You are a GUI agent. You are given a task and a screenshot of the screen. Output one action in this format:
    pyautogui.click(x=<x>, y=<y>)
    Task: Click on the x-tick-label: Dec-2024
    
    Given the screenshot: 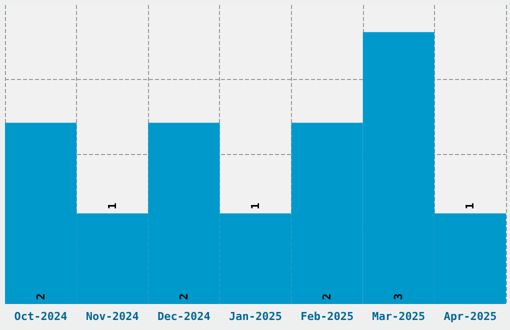 What is the action you would take?
    pyautogui.click(x=184, y=316)
    